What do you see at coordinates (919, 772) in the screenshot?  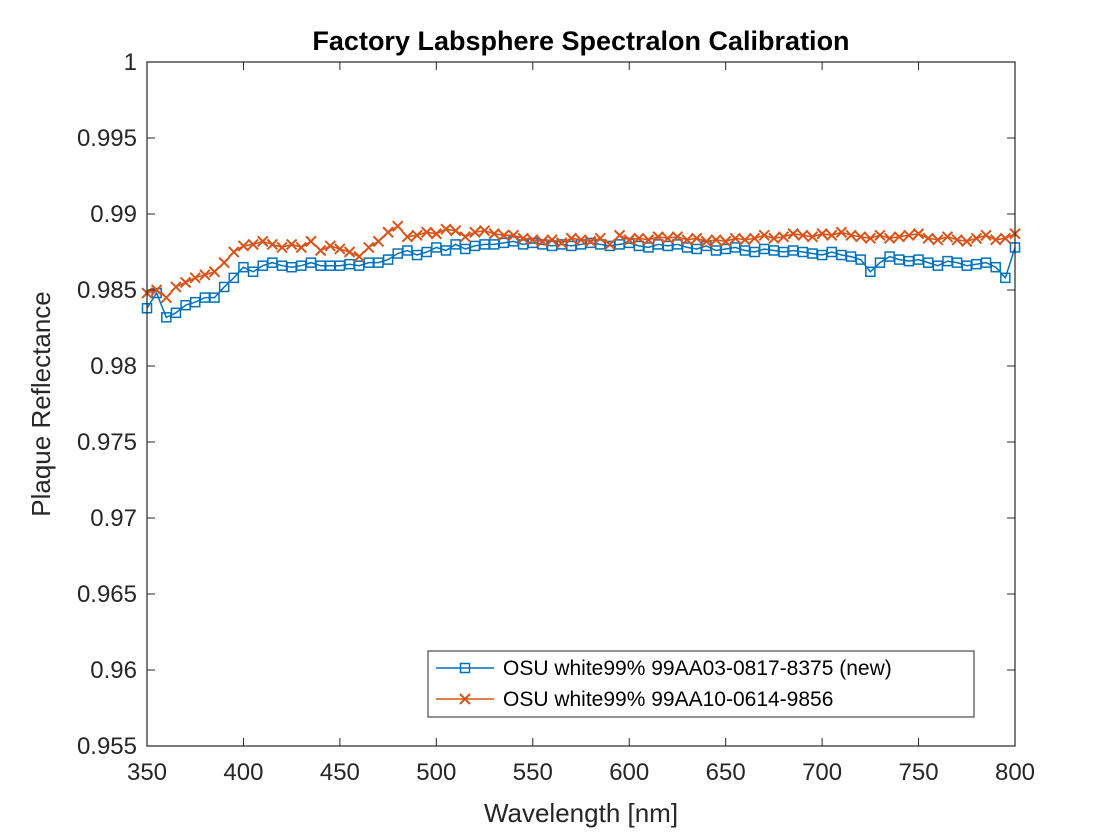 I see `x-tick-label: 750` at bounding box center [919, 772].